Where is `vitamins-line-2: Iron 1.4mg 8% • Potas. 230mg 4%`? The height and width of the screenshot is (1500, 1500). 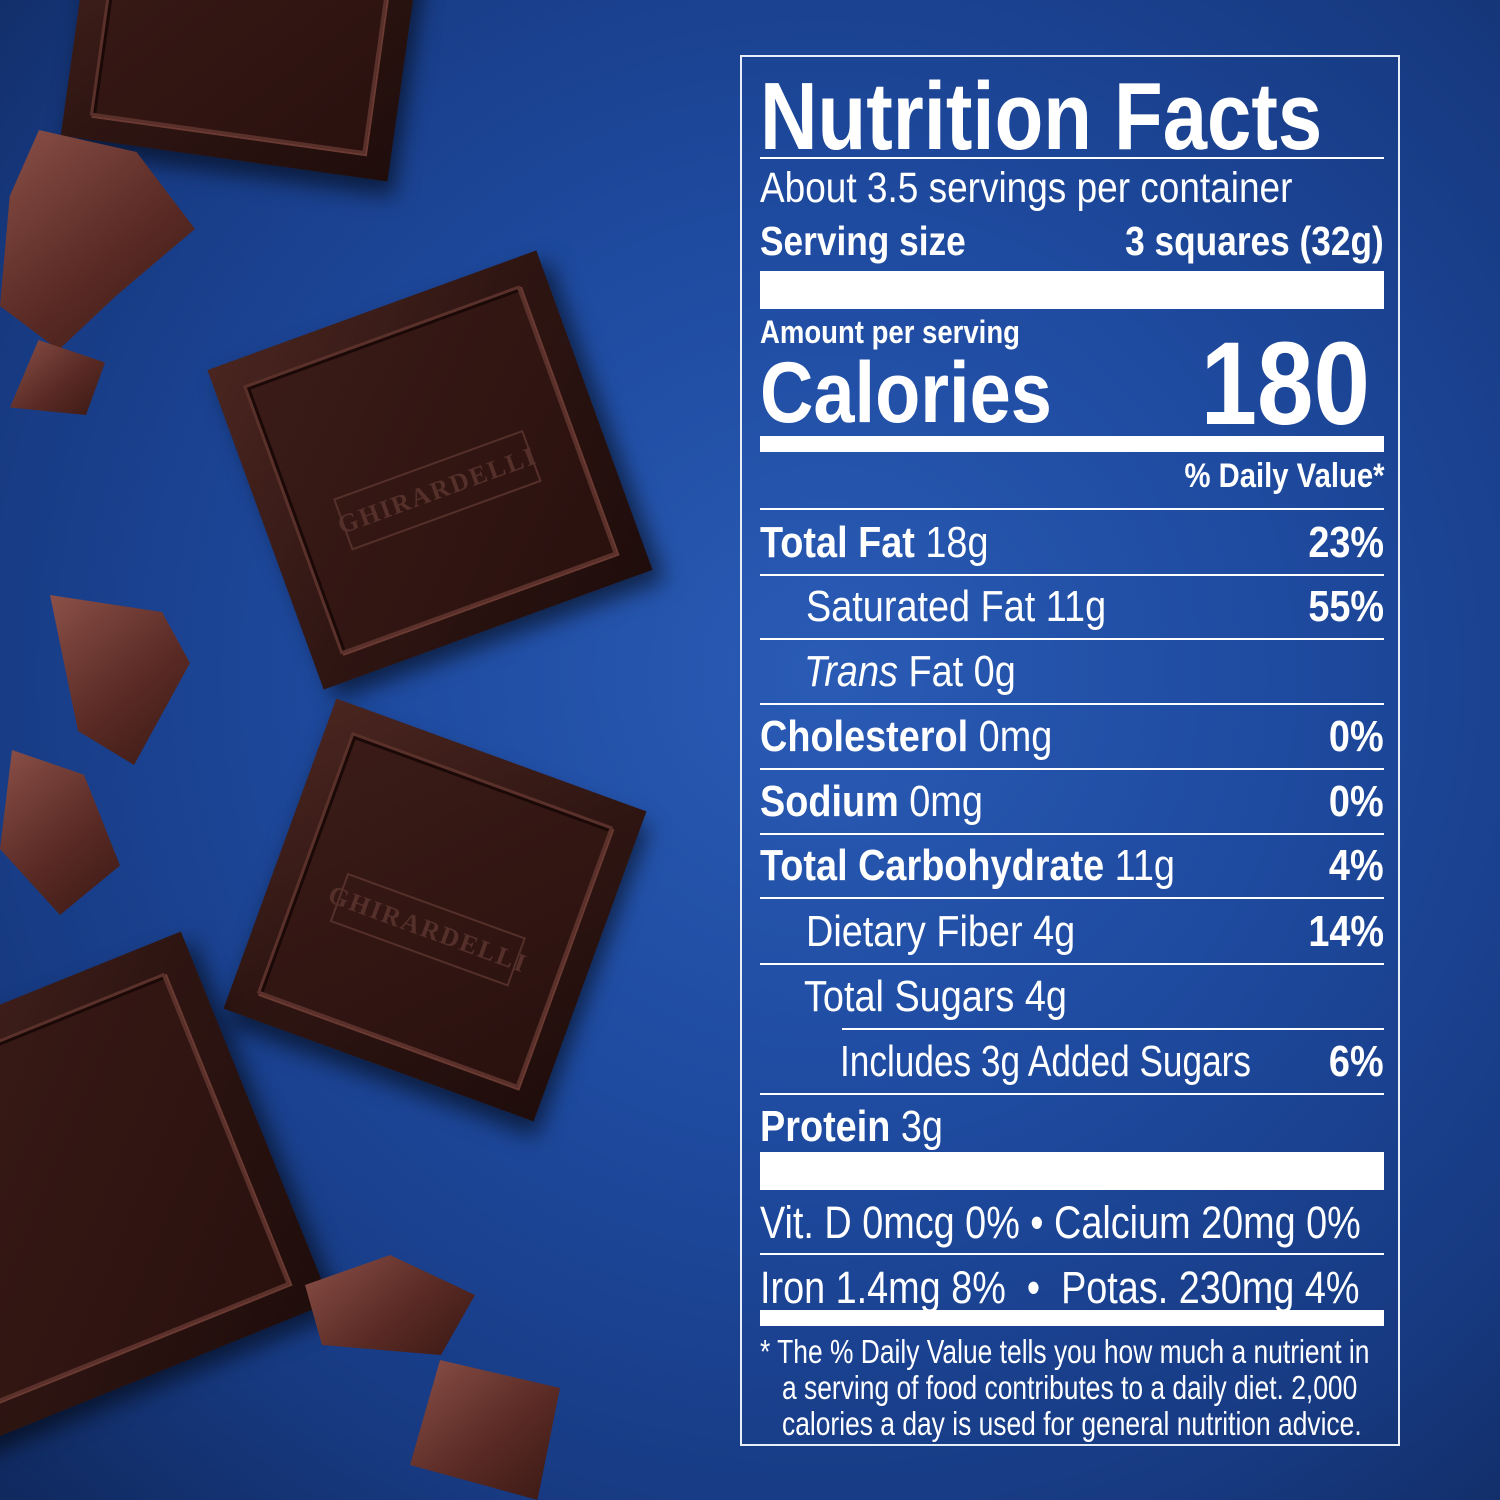
vitamins-line-2: Iron 1.4mg 8% • Potas. 230mg 4% is located at coordinates (1060, 1287).